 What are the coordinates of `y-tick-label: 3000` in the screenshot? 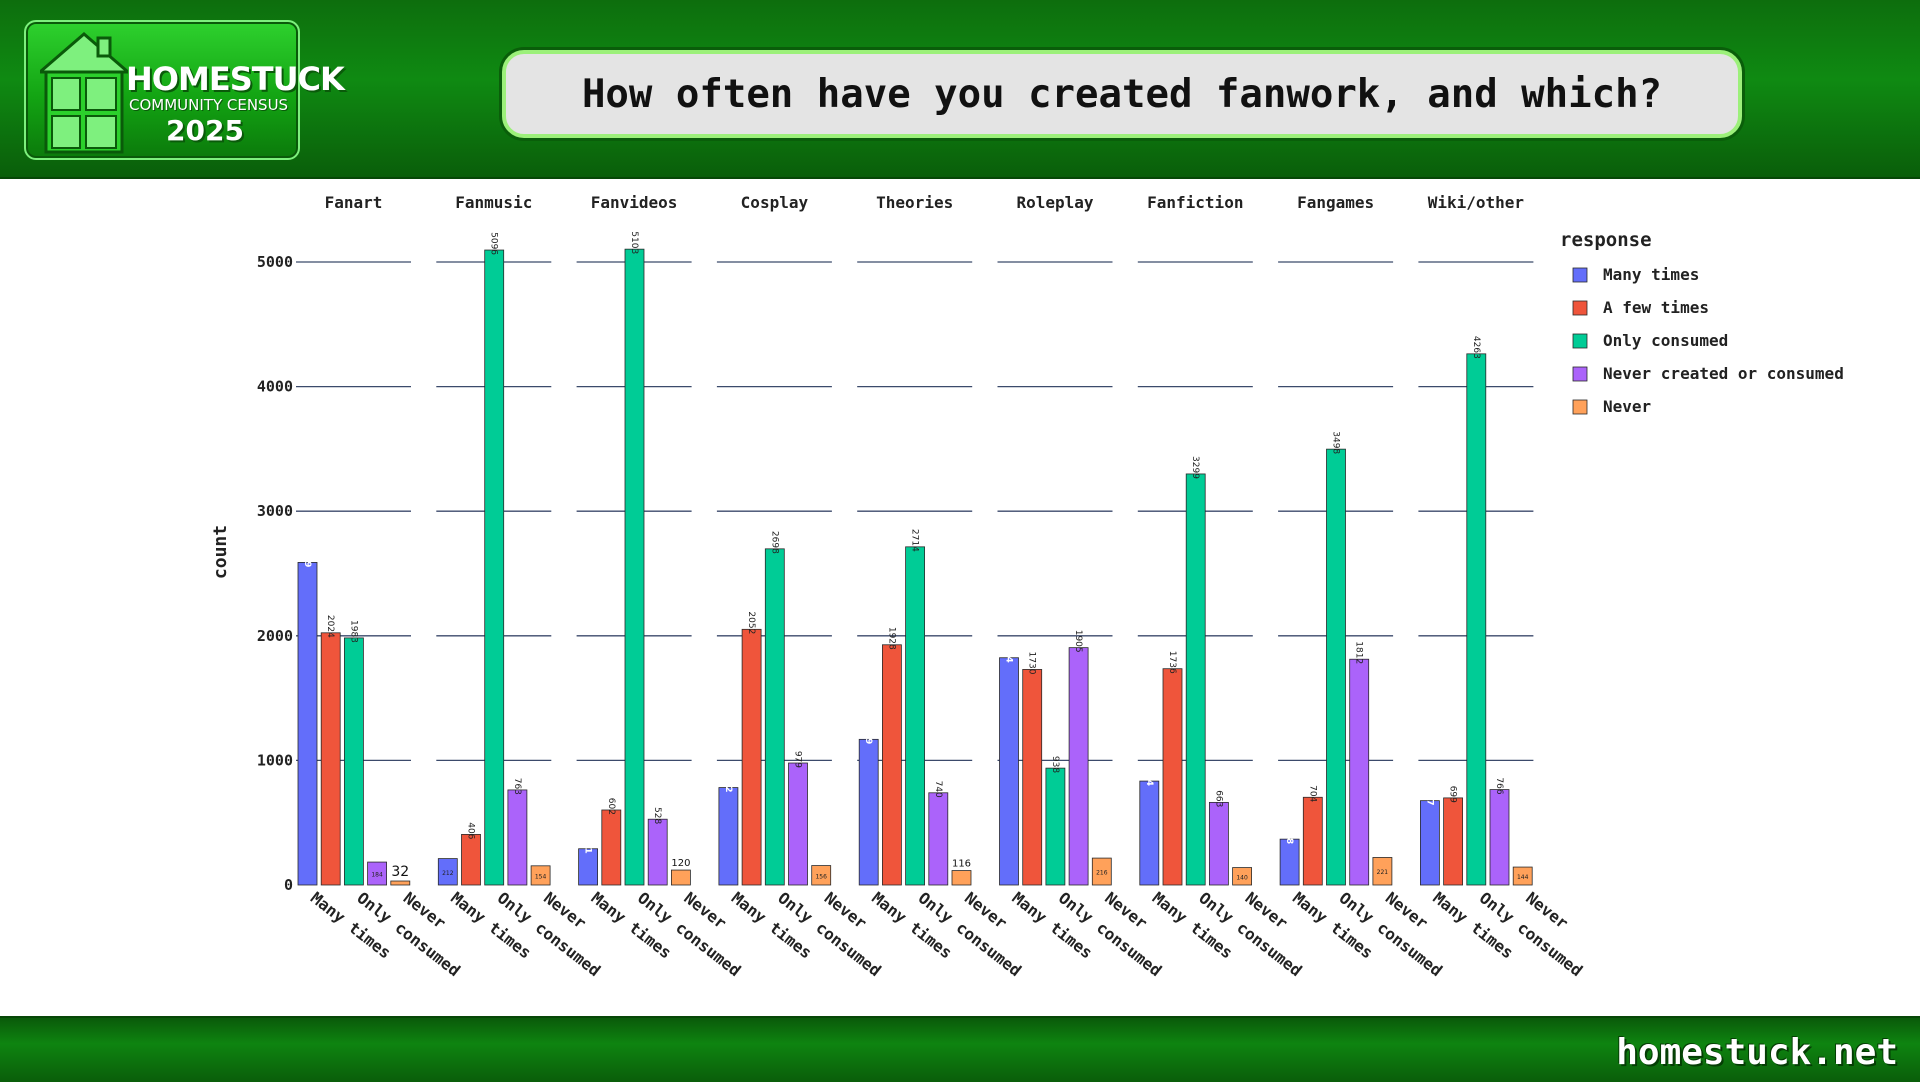 It's located at (275, 511).